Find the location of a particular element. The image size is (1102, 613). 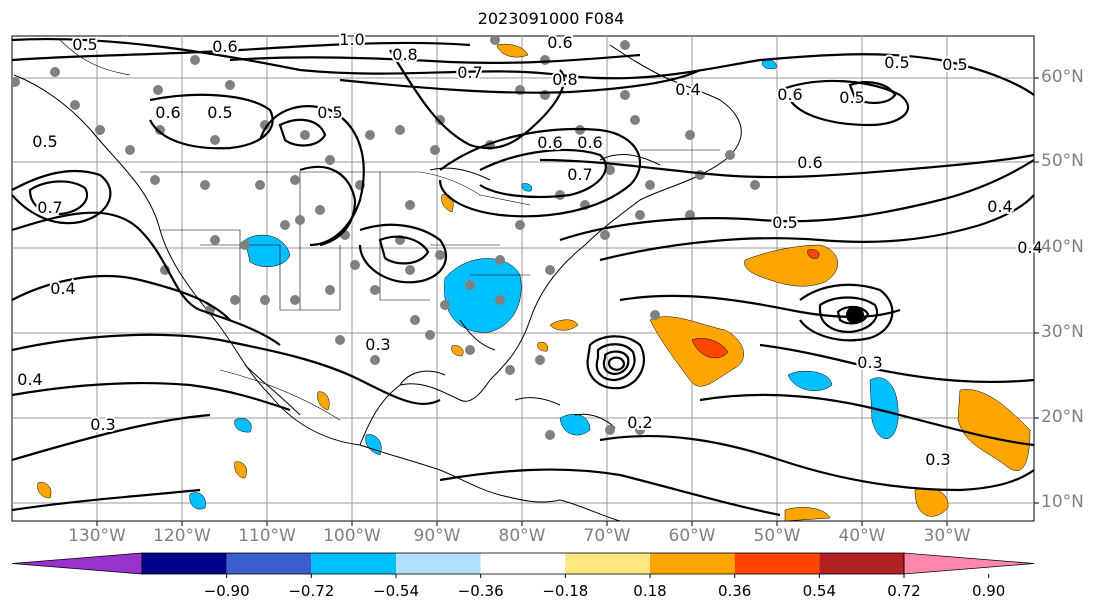

colorbar-max-arrow is located at coordinates (969, 563).